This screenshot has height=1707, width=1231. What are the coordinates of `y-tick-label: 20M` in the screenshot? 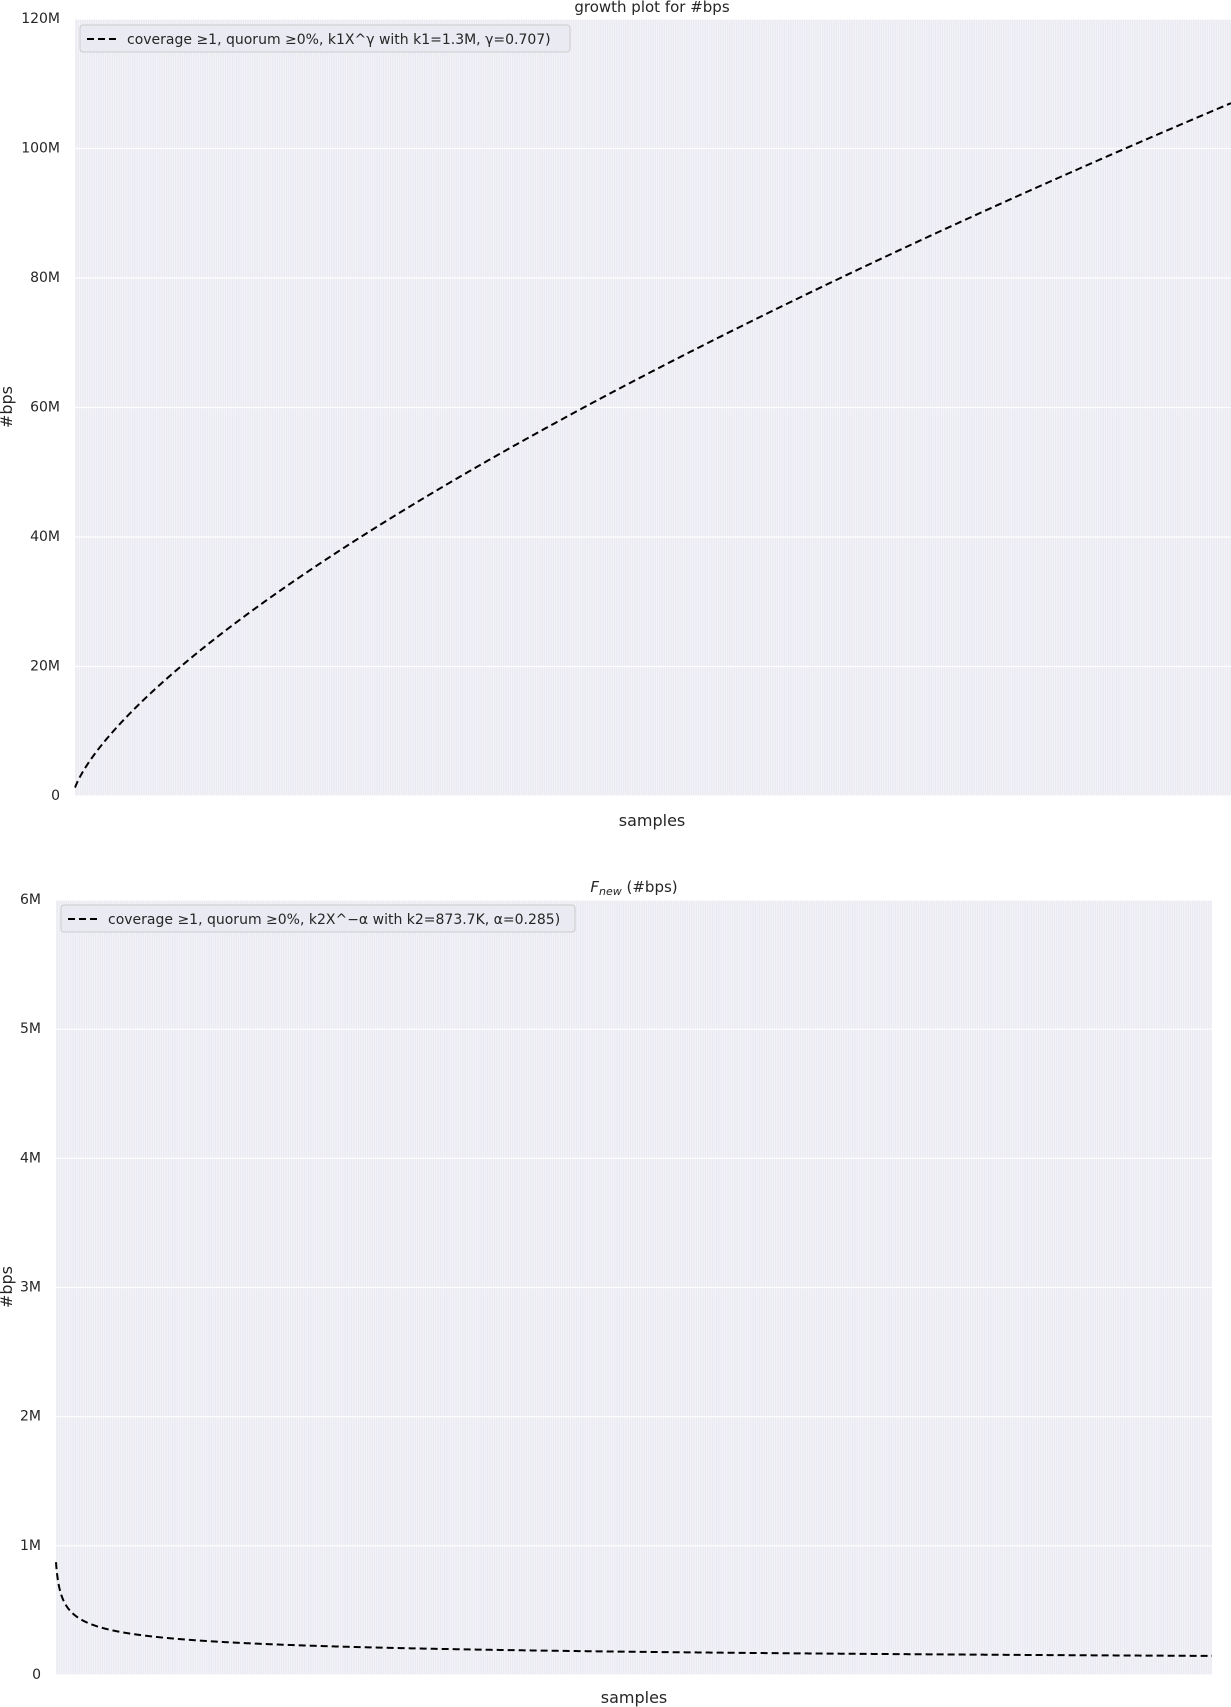 It's located at (45, 667).